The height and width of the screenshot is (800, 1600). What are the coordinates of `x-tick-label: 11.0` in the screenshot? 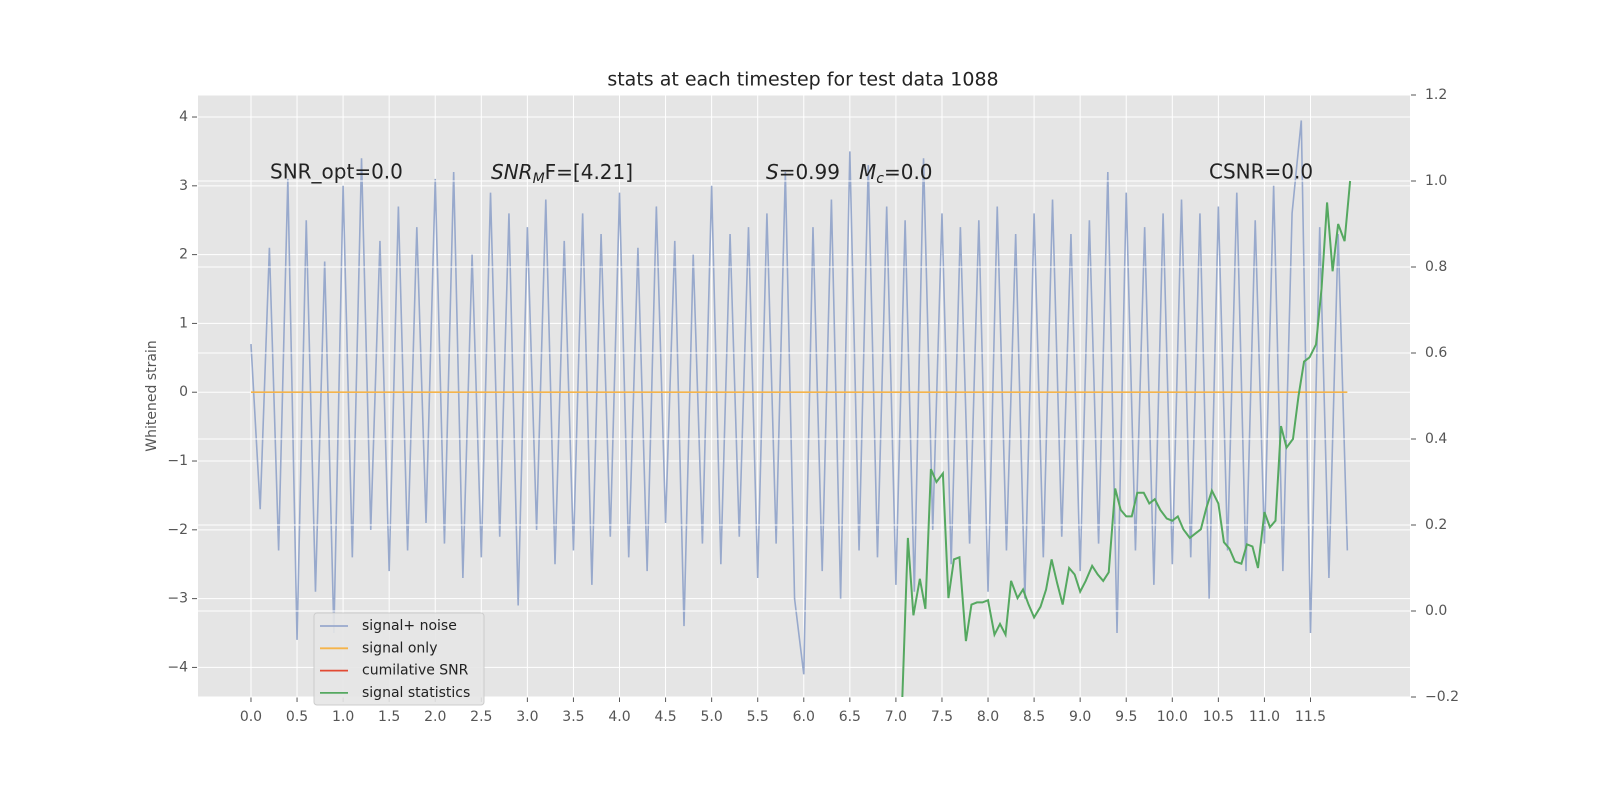 It's located at (1264, 717).